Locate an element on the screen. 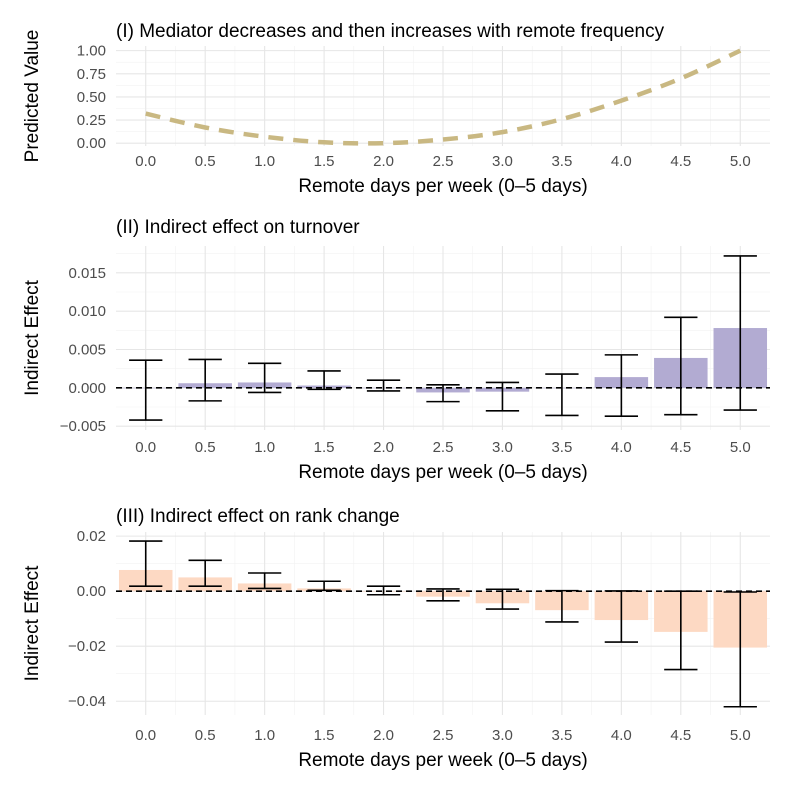 This screenshot has width=793, height=793. y-tick-label: 1.00 is located at coordinates (91, 51).